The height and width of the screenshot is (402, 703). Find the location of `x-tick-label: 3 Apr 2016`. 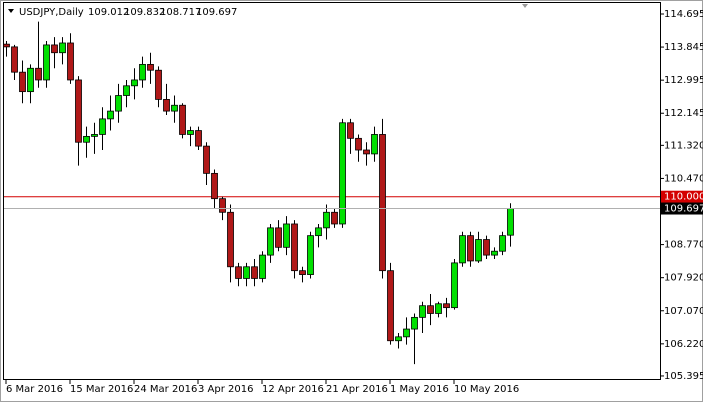

x-tick-label: 3 Apr 2016 is located at coordinates (225, 389).